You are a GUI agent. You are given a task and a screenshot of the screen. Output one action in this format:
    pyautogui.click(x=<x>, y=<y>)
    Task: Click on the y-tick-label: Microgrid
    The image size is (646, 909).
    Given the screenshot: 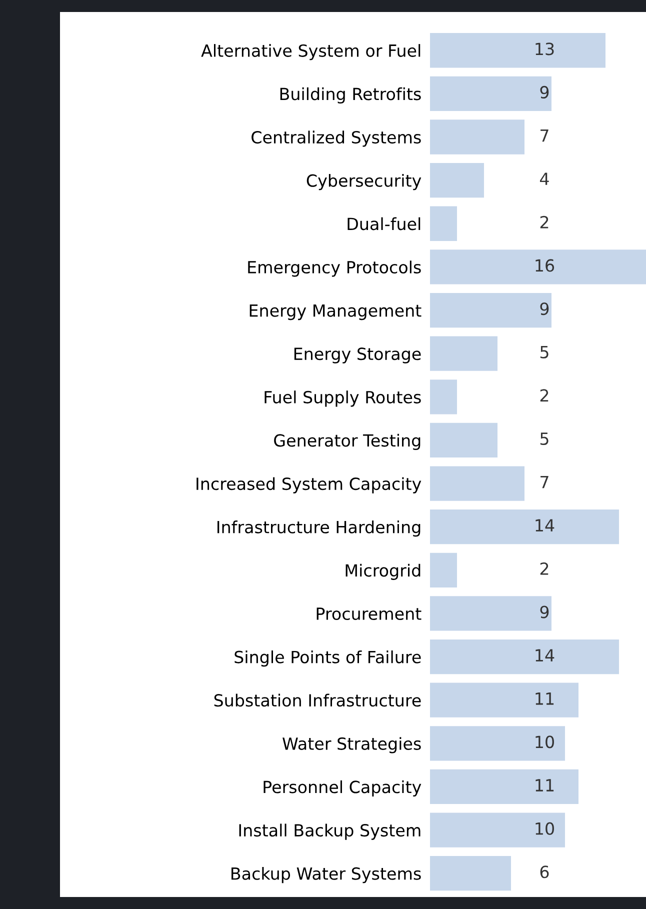 What is the action you would take?
    pyautogui.click(x=383, y=572)
    